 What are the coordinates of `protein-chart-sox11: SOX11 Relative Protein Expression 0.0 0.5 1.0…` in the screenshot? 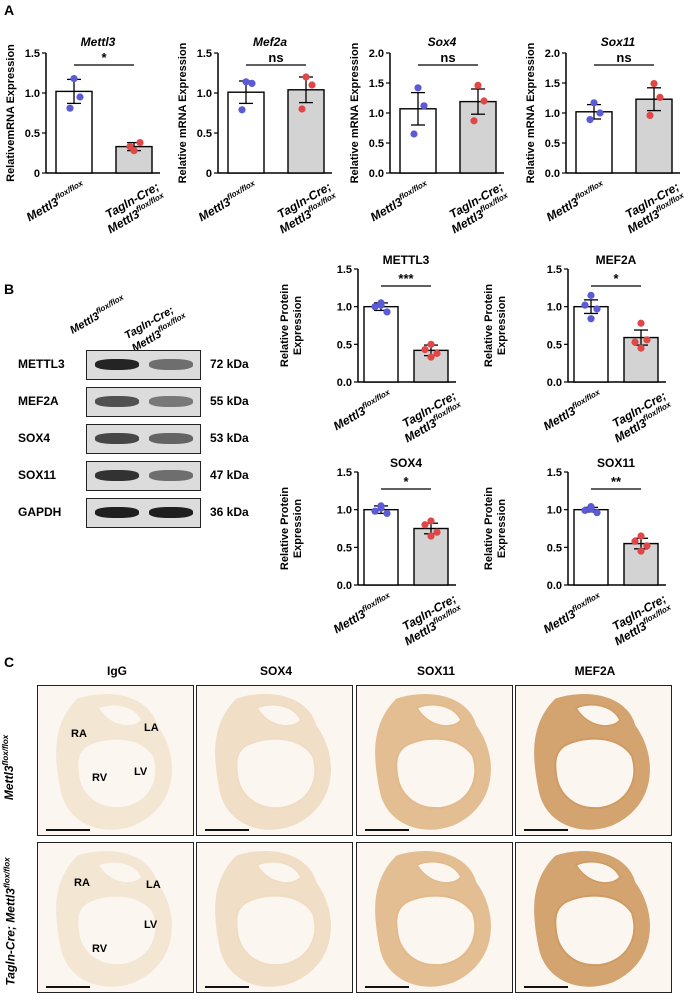 It's located at (578, 552).